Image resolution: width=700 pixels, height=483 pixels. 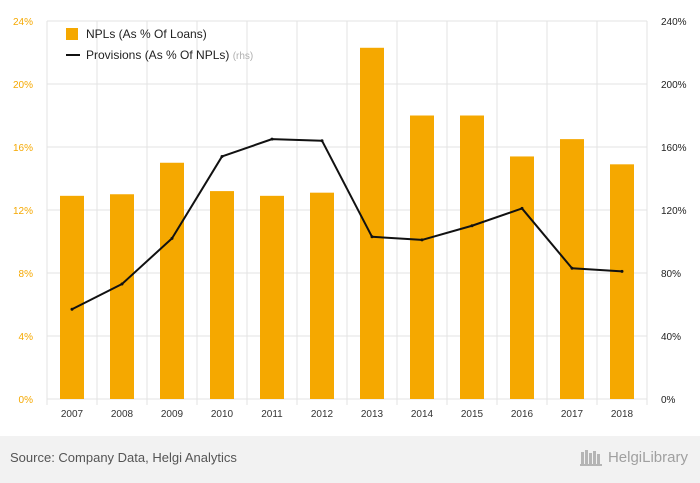 I want to click on x-tick-label: 2016, so click(x=522, y=414).